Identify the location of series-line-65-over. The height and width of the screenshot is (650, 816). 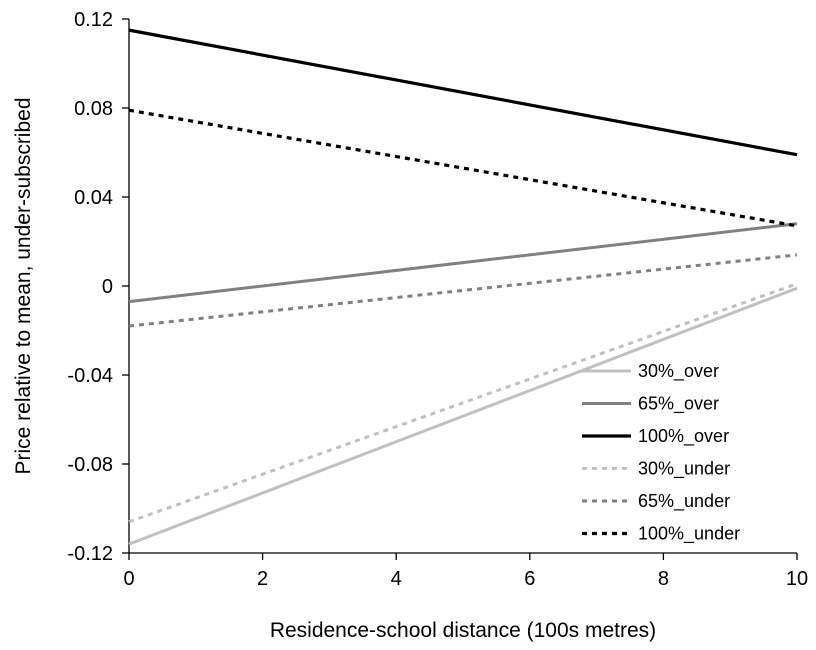
(463, 263).